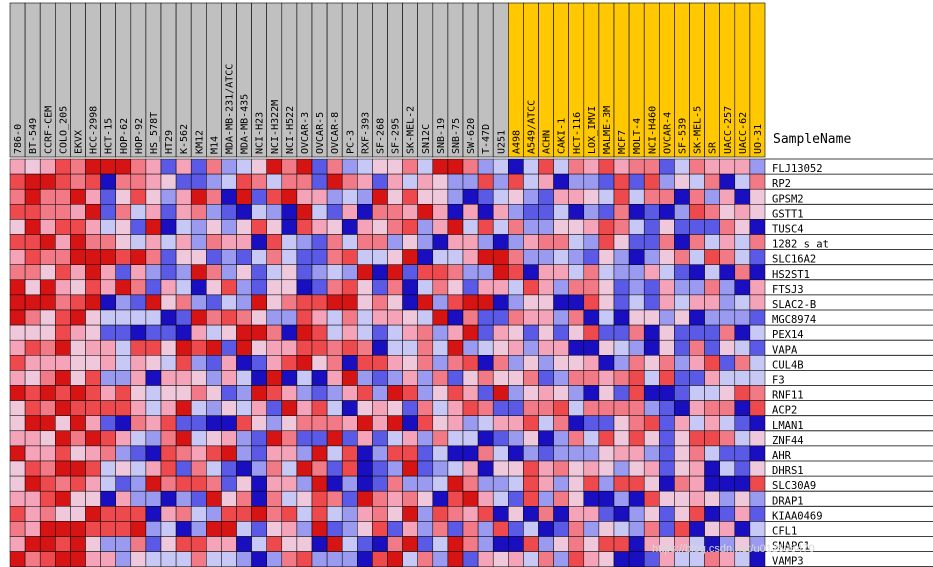 The width and height of the screenshot is (933, 567). What do you see at coordinates (275, 127) in the screenshot?
I see `column-label: NCI-H322M` at bounding box center [275, 127].